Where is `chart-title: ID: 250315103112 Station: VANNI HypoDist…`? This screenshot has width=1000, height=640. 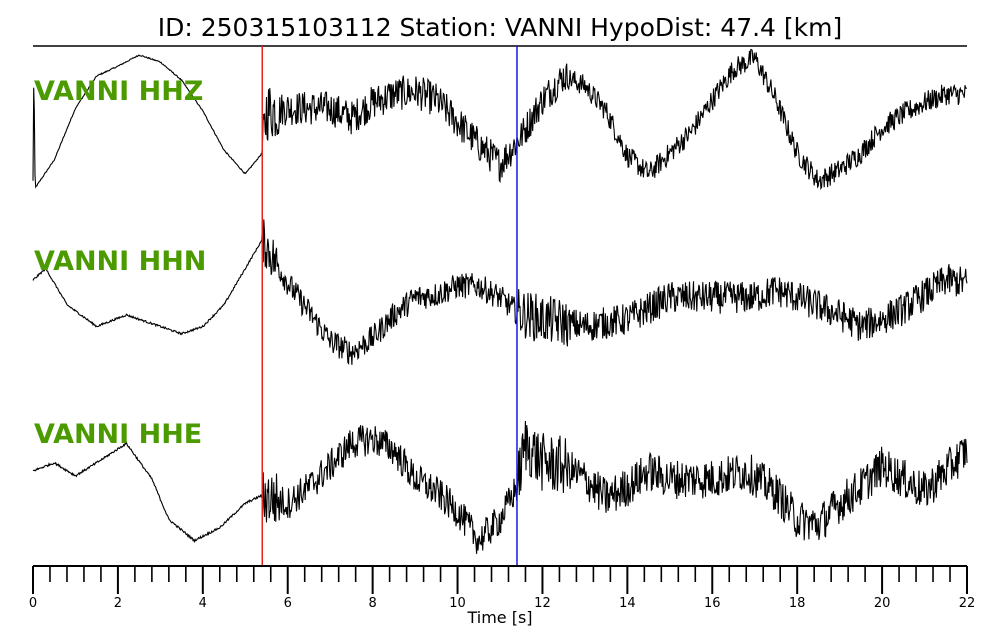 chart-title: ID: 250315103112 Station: VANNI HypoDist… is located at coordinates (500, 27).